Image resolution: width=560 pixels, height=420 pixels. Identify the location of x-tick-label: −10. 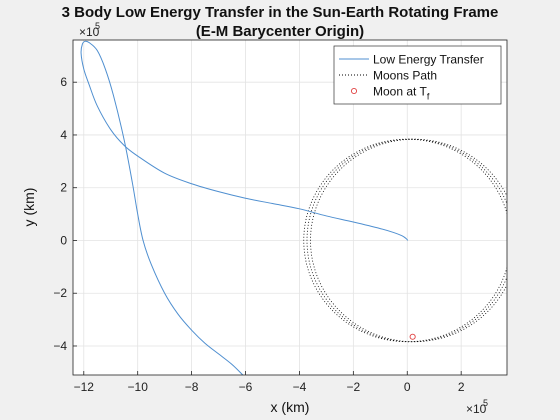
(138, 387).